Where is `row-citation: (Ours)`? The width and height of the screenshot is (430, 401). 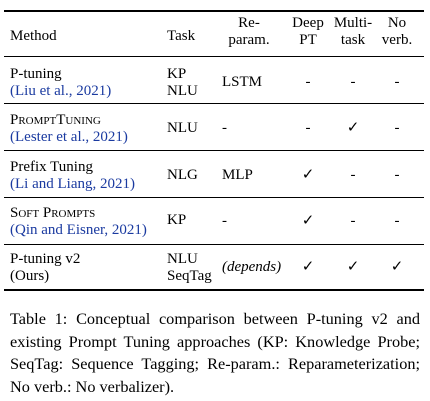 row-citation: (Ours) is located at coordinates (30, 276).